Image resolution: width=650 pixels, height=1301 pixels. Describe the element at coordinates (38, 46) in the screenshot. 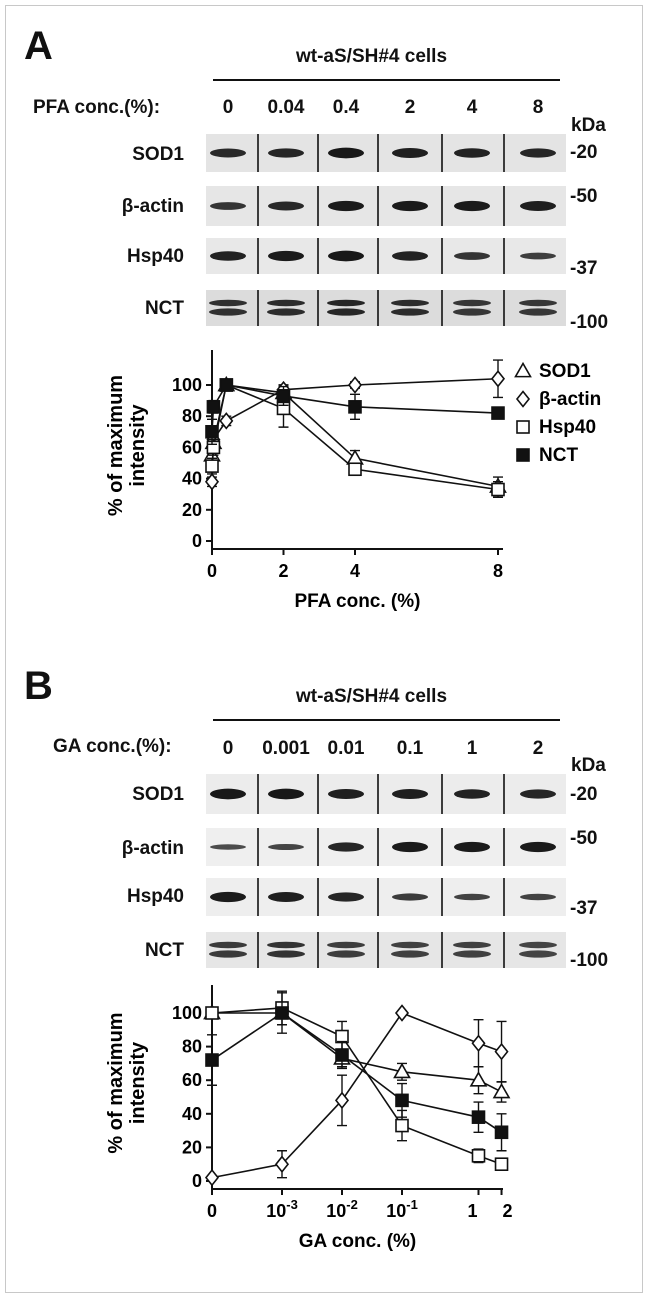

I see `panel-letter: A` at that location.